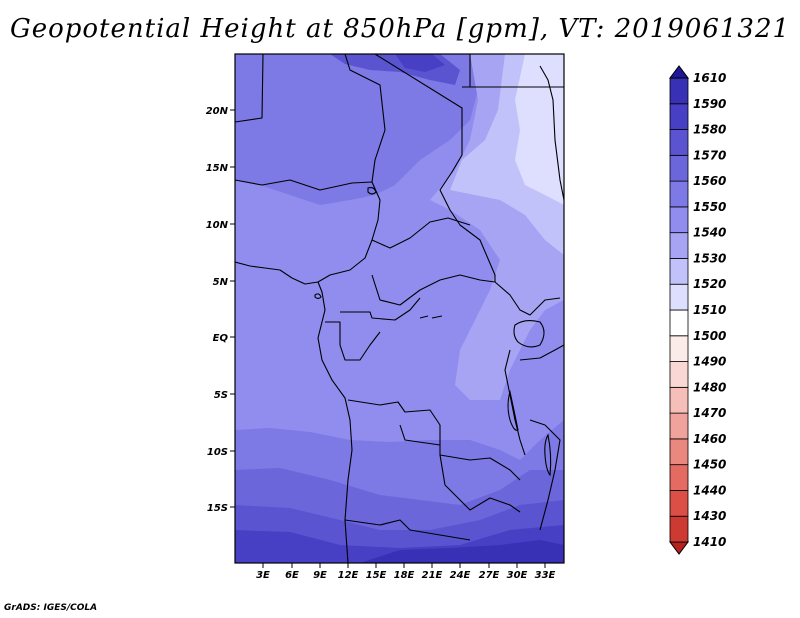 The image size is (800, 618). Describe the element at coordinates (380, 309) in the screenshot. I see `border-congo-north` at that location.